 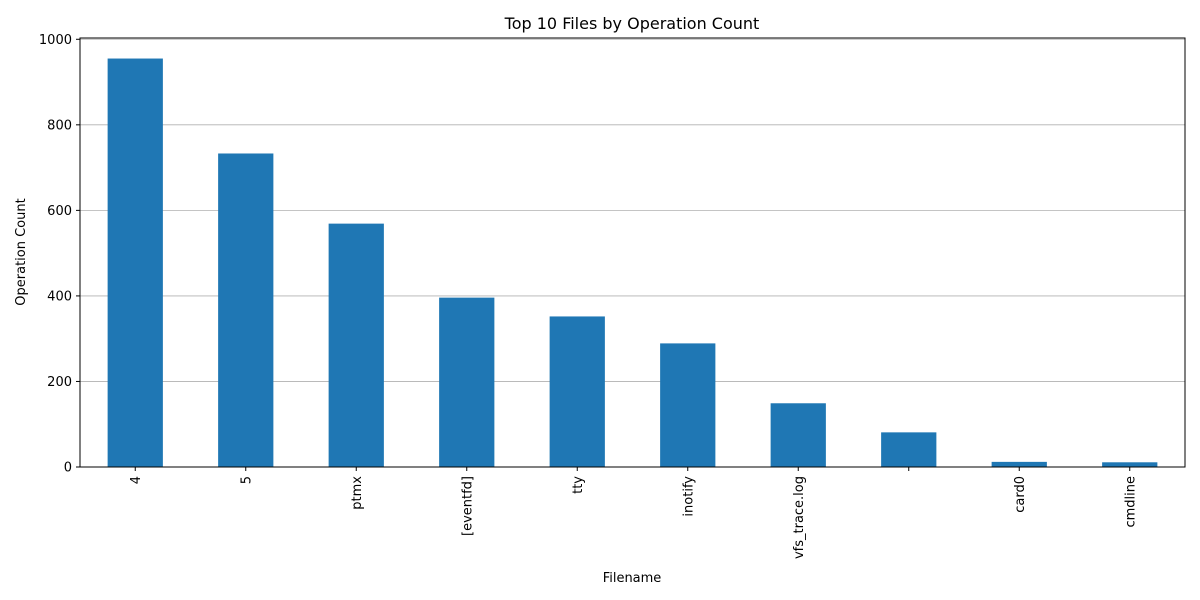 What do you see at coordinates (59, 125) in the screenshot?
I see `y-tick-label: 800` at bounding box center [59, 125].